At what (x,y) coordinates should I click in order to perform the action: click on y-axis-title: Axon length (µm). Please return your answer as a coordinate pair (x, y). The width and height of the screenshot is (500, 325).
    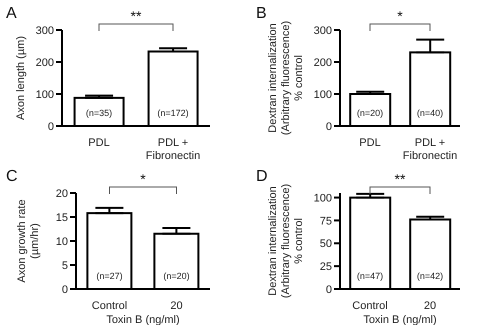
    Looking at the image, I should click on (21, 78).